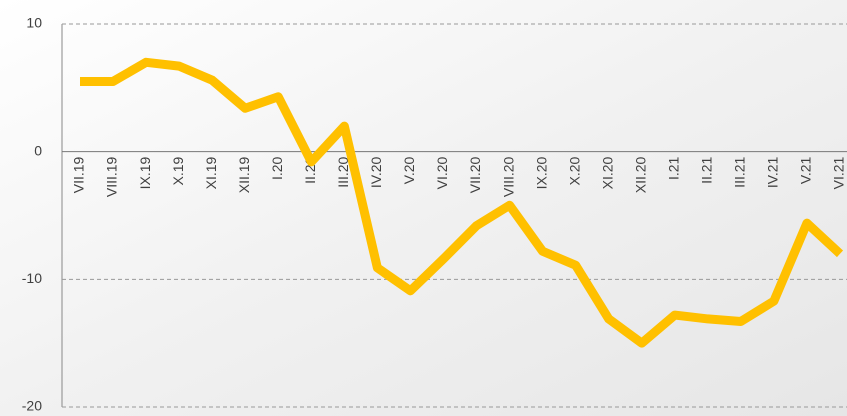 This screenshot has width=847, height=416. I want to click on y-tick-label: -20, so click(32, 406).